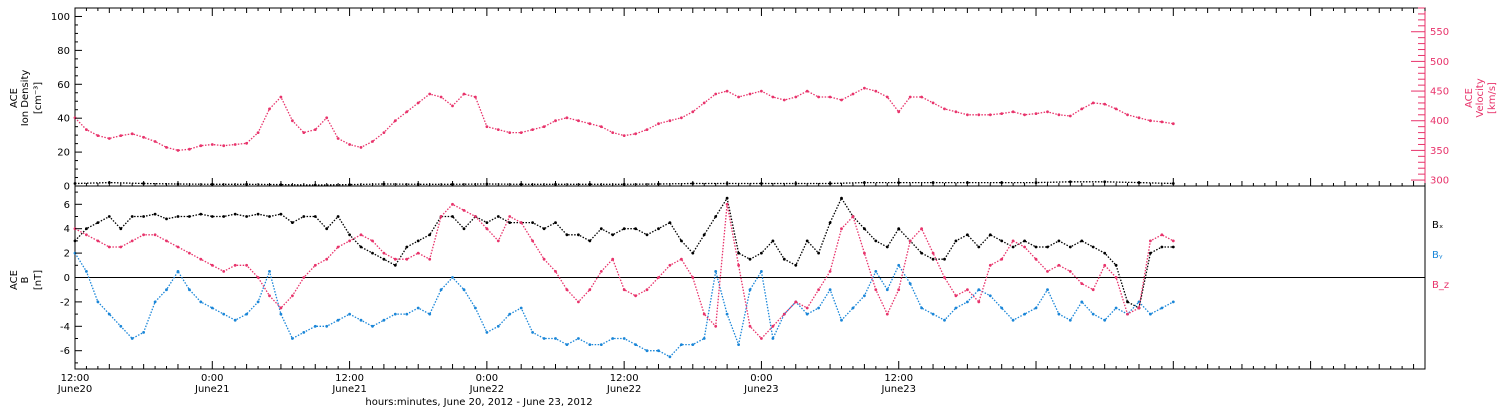 The width and height of the screenshot is (1500, 410). What do you see at coordinates (349, 378) in the screenshot?
I see `xtick-label-time: 12:00` at bounding box center [349, 378].